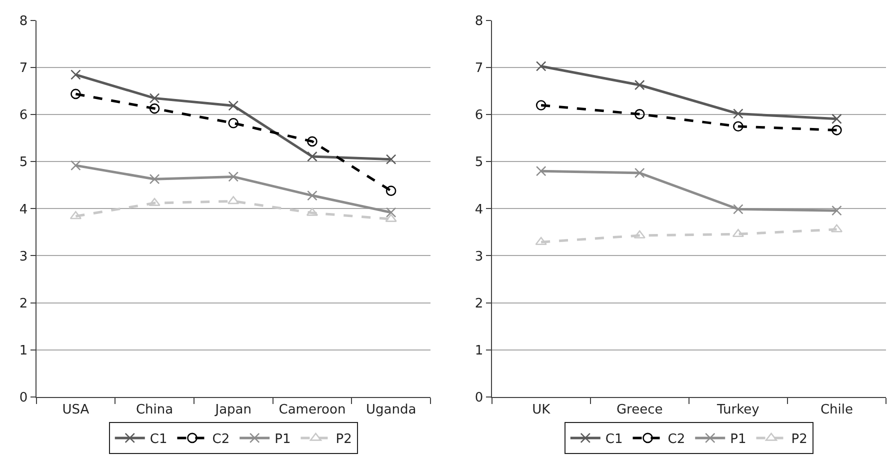 The width and height of the screenshot is (894, 471). Describe the element at coordinates (639, 410) in the screenshot. I see `x-tick-label: Greece` at that location.